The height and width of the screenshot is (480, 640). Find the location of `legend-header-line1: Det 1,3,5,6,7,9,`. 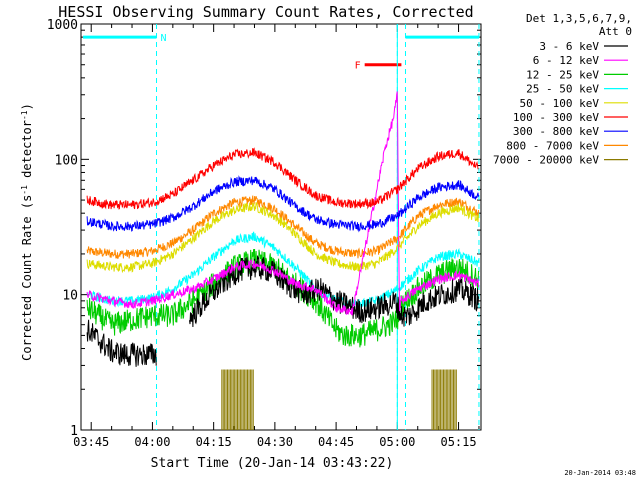

legend-header-line1: Det 1,3,5,6,7,9, is located at coordinates (579, 18).